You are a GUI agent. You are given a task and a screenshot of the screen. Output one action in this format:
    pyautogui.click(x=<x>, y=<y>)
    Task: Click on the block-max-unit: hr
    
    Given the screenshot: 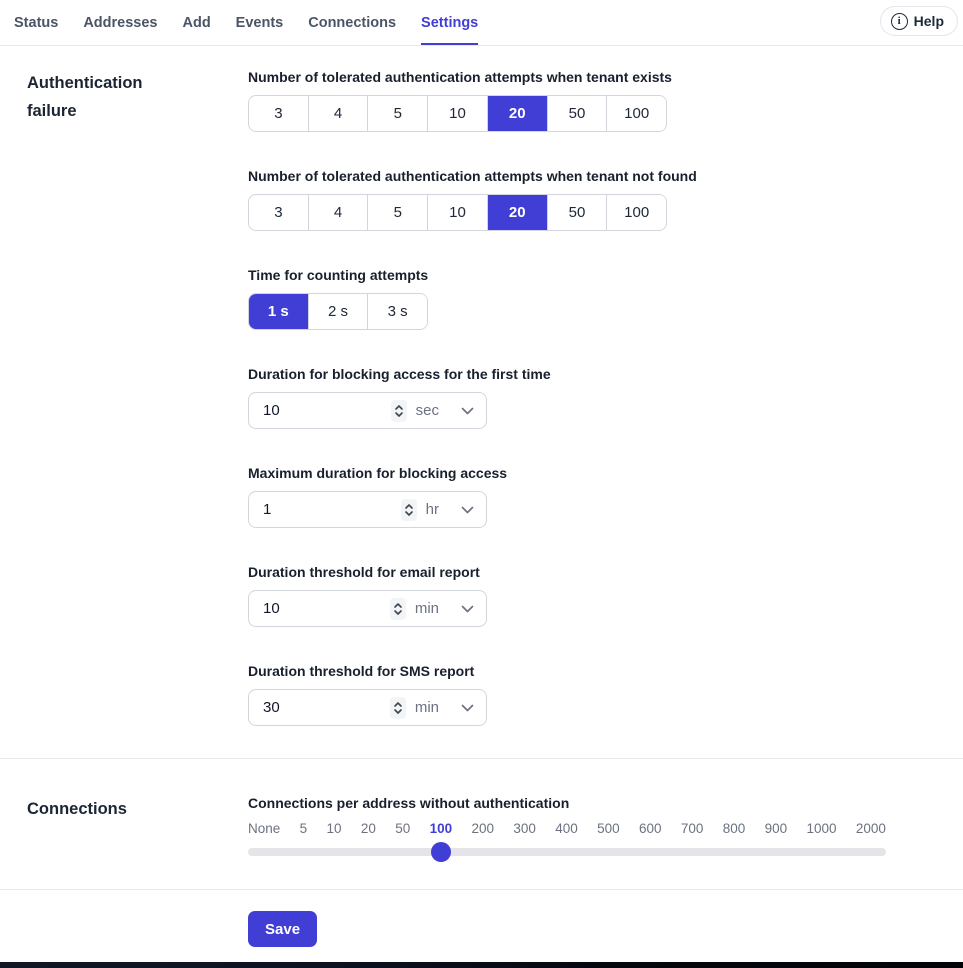 What is the action you would take?
    pyautogui.click(x=432, y=509)
    